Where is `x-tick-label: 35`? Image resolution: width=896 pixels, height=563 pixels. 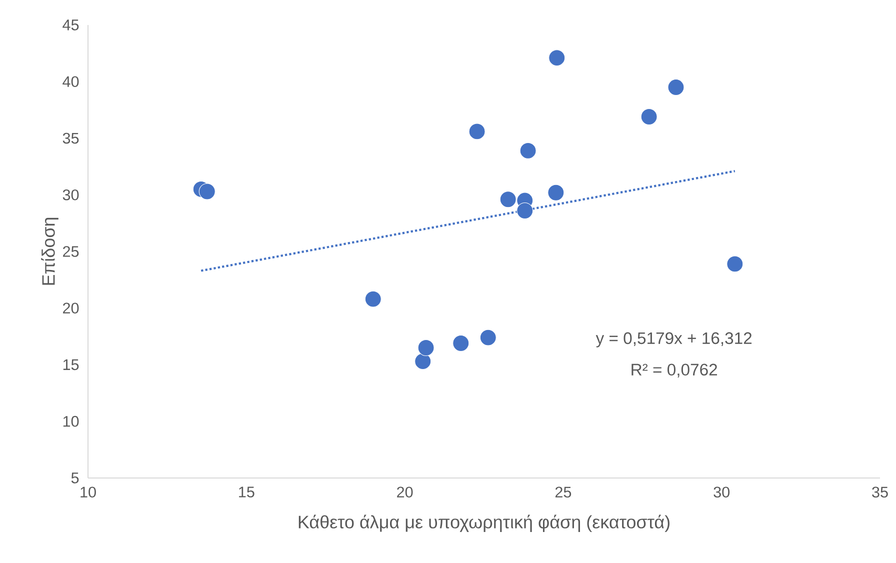 x-tick-label: 35 is located at coordinates (880, 492).